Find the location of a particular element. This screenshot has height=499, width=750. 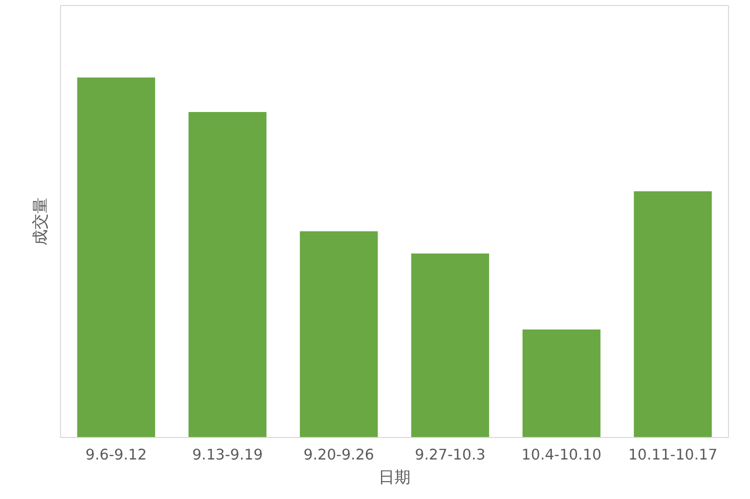

x-tick-label: 9.20-9.26 is located at coordinates (339, 455).